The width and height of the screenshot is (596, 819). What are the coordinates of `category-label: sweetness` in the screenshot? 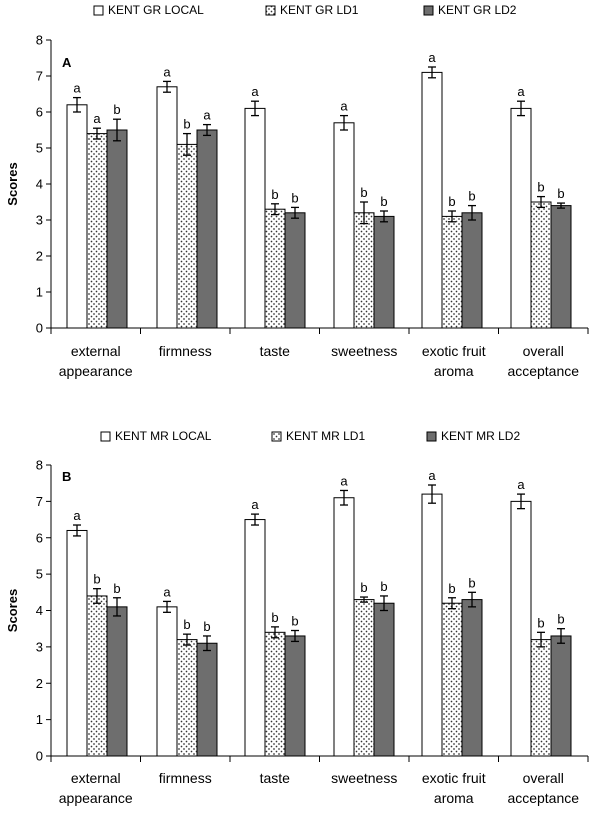 It's located at (364, 778).